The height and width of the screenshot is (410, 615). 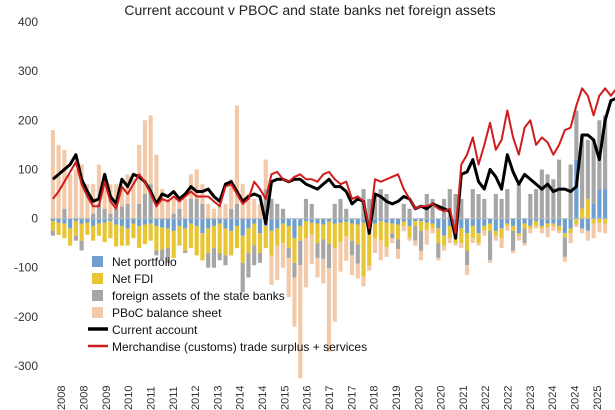 What do you see at coordinates (129, 398) in the screenshot?
I see `x-tick-label: 2010` at bounding box center [129, 398].